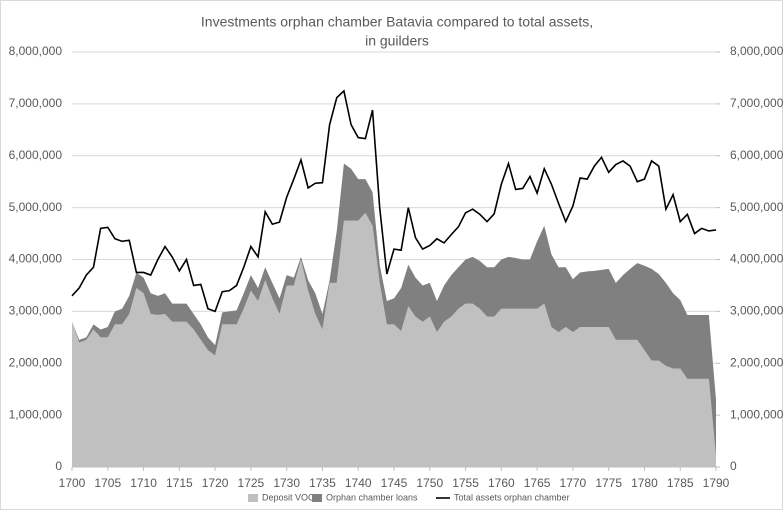  Describe the element at coordinates (756, 207) in the screenshot. I see `y2-tick-label: 5,000,000` at that location.